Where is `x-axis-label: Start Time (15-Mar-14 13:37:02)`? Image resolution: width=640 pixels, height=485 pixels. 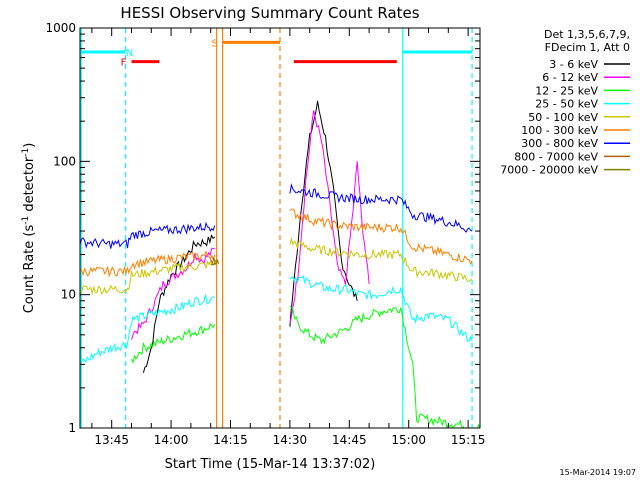 x-axis-label: Start Time (15-Mar-14 13:37:02) is located at coordinates (270, 464).